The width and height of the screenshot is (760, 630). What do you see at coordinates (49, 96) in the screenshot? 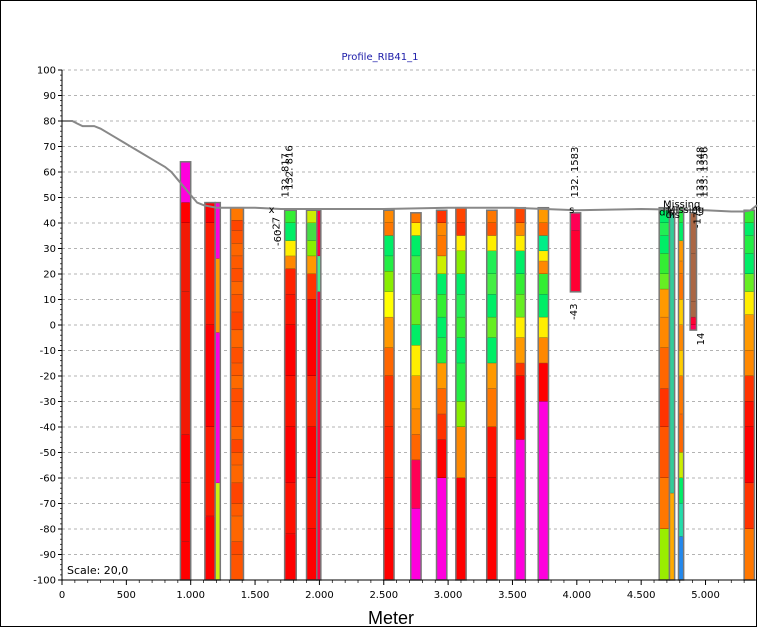
I see `y-tick-label: 90` at bounding box center [49, 96].